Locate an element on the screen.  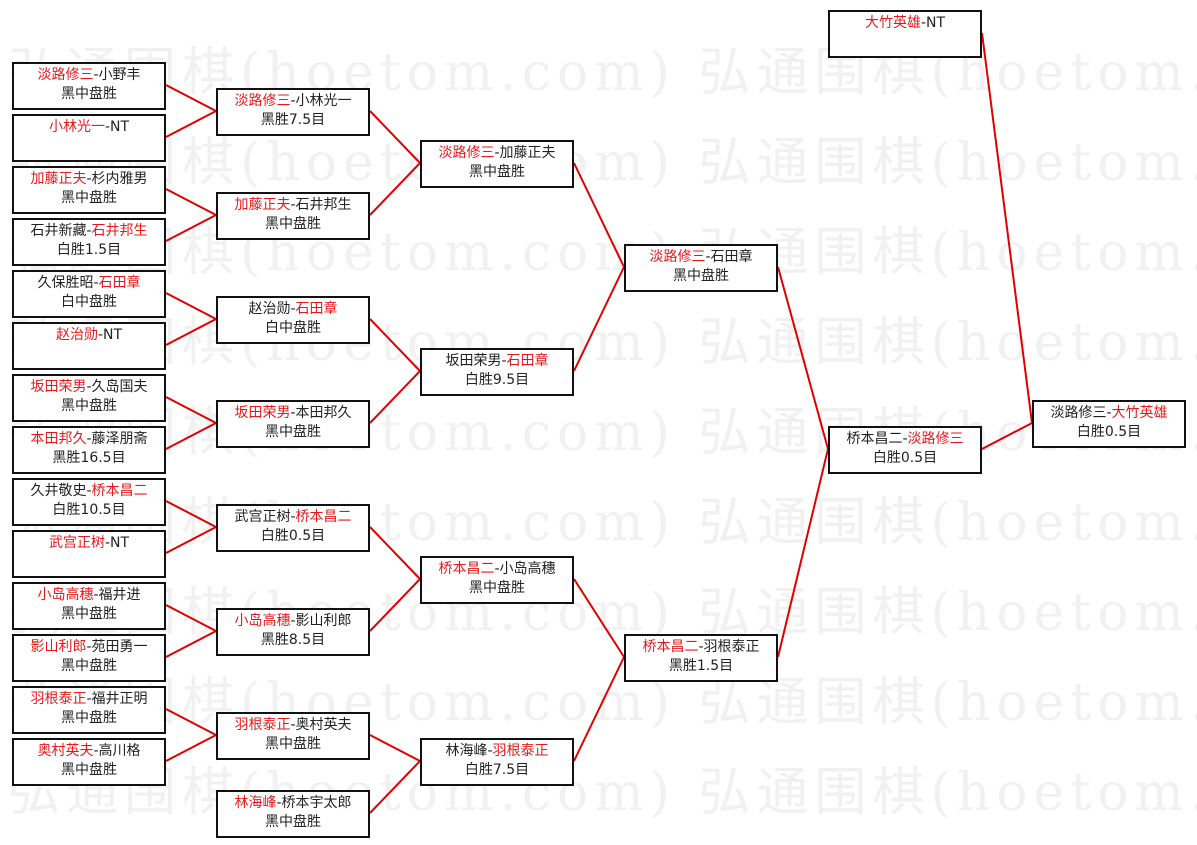
player-1: 奥村英夫 is located at coordinates (65, 751).